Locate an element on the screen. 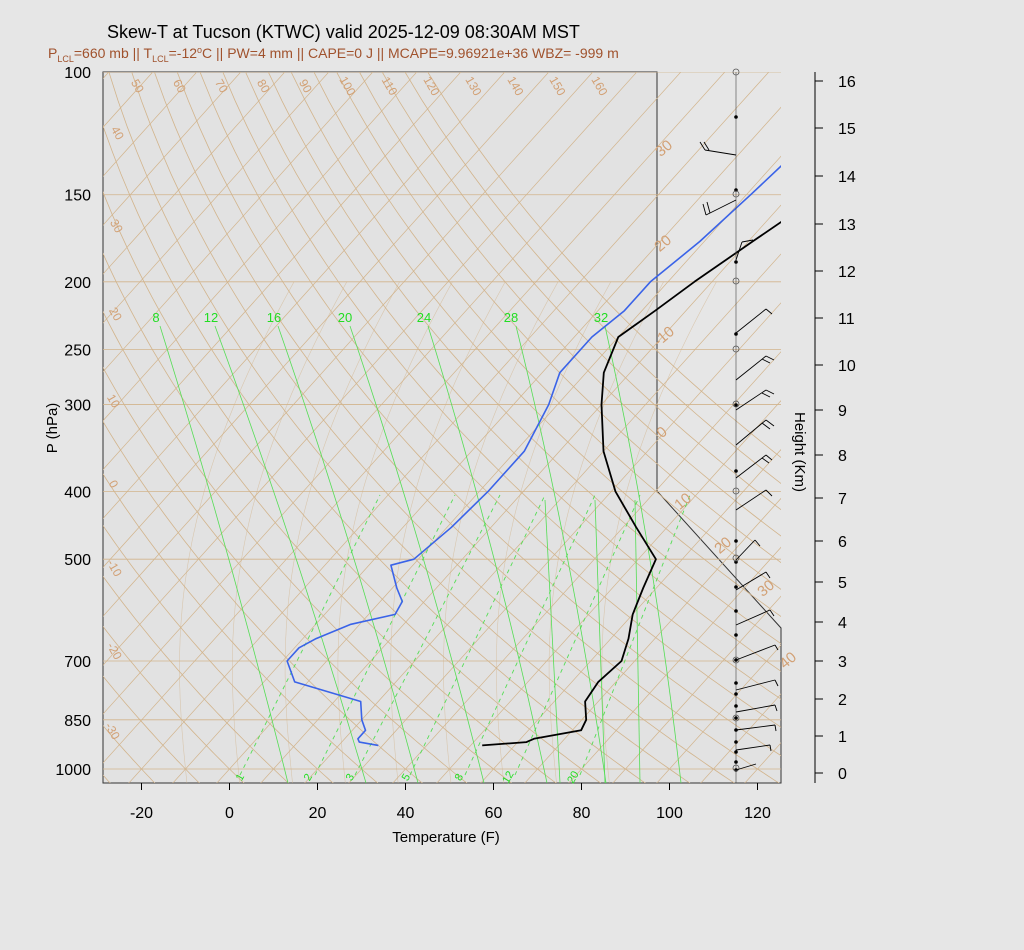 The width and height of the screenshot is (1024, 950). height-tick-label: 7 is located at coordinates (842, 499).